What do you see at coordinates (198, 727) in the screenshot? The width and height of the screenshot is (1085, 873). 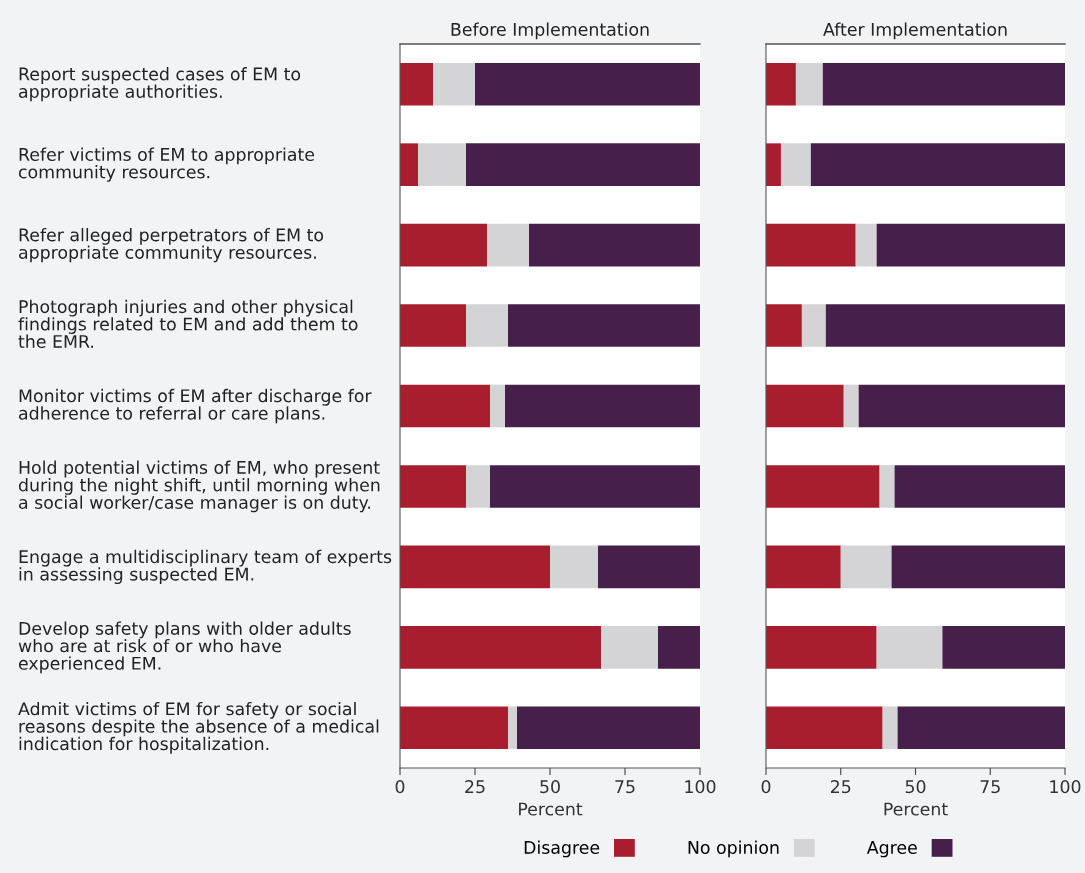 I see `y-tick-label: Admit victims of EM for safety or social reasons despite the absence of a medical indication for hospitalization.` at bounding box center [198, 727].